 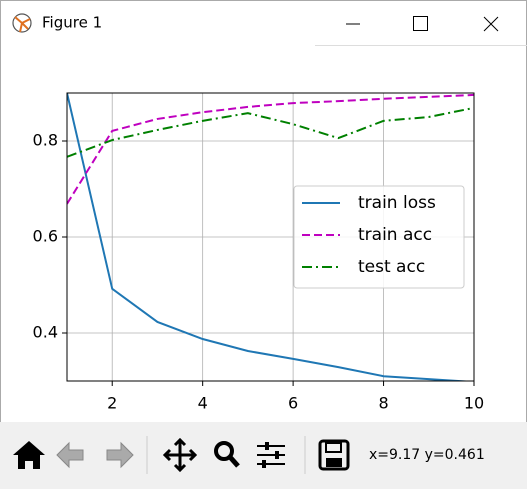 What do you see at coordinates (227, 454) in the screenshot?
I see `zoom-button` at bounding box center [227, 454].